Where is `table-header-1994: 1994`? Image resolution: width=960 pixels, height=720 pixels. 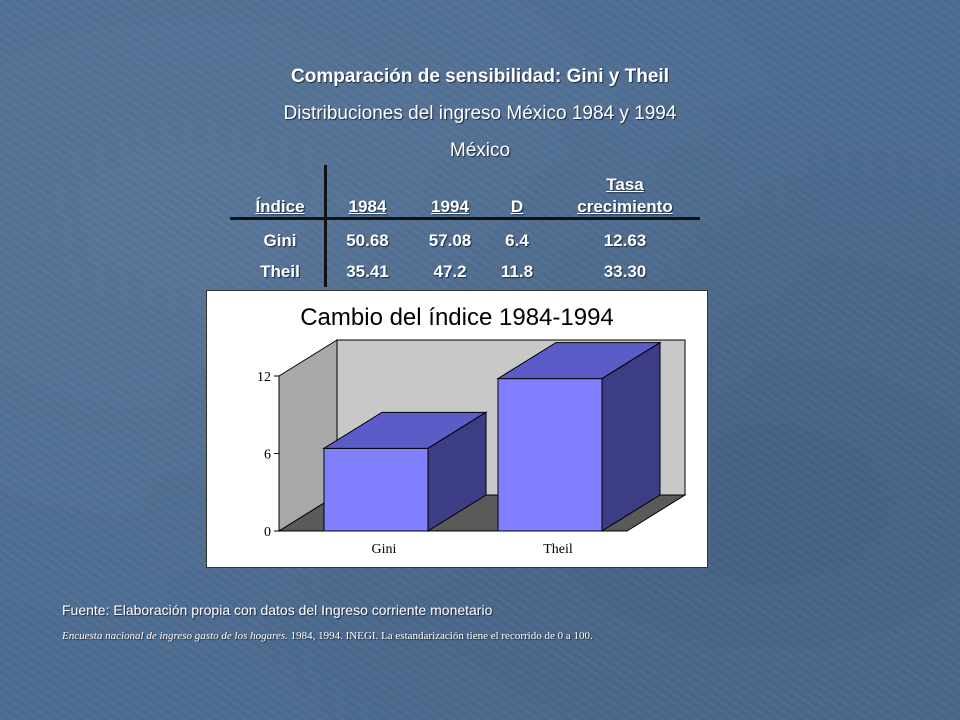
table-header-1994: 1994 is located at coordinates (450, 206).